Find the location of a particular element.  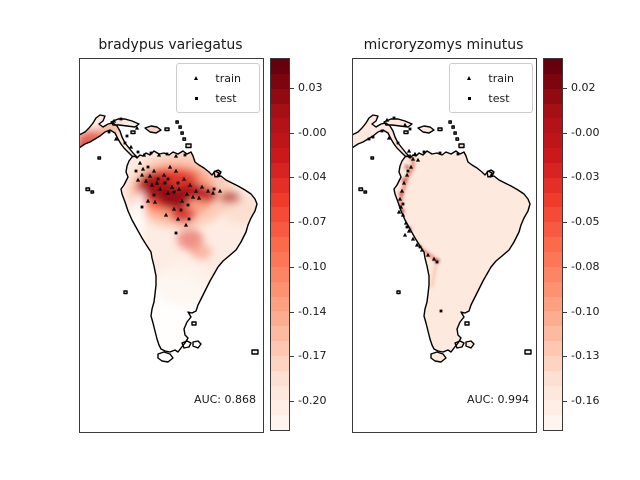

legend: train test is located at coordinates (491, 88).